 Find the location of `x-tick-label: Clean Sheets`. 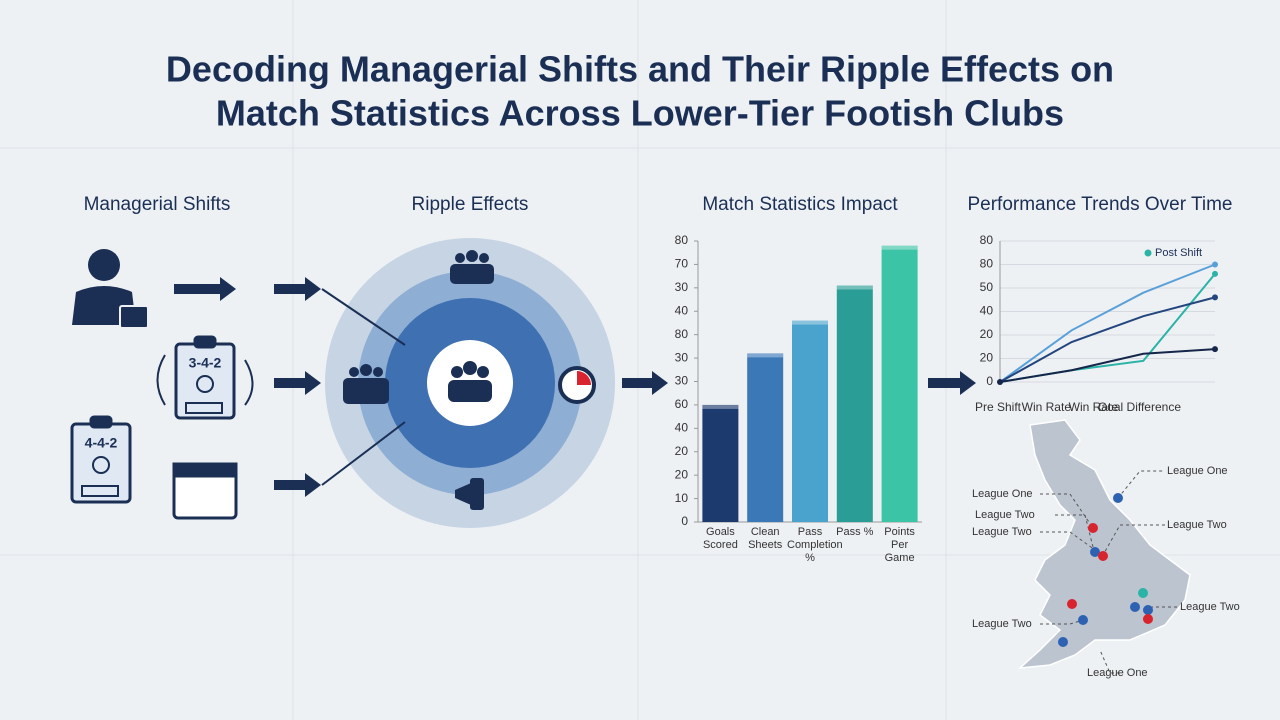

x-tick-label: Clean Sheets is located at coordinates (765, 538).